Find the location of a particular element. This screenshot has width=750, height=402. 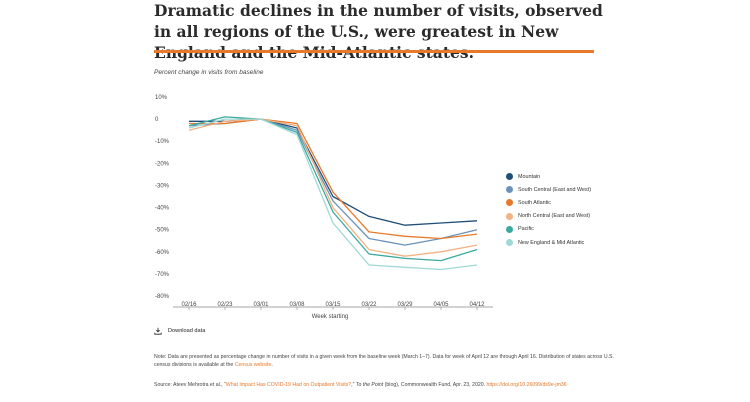

x-tick-label: 04/05 is located at coordinates (441, 305).